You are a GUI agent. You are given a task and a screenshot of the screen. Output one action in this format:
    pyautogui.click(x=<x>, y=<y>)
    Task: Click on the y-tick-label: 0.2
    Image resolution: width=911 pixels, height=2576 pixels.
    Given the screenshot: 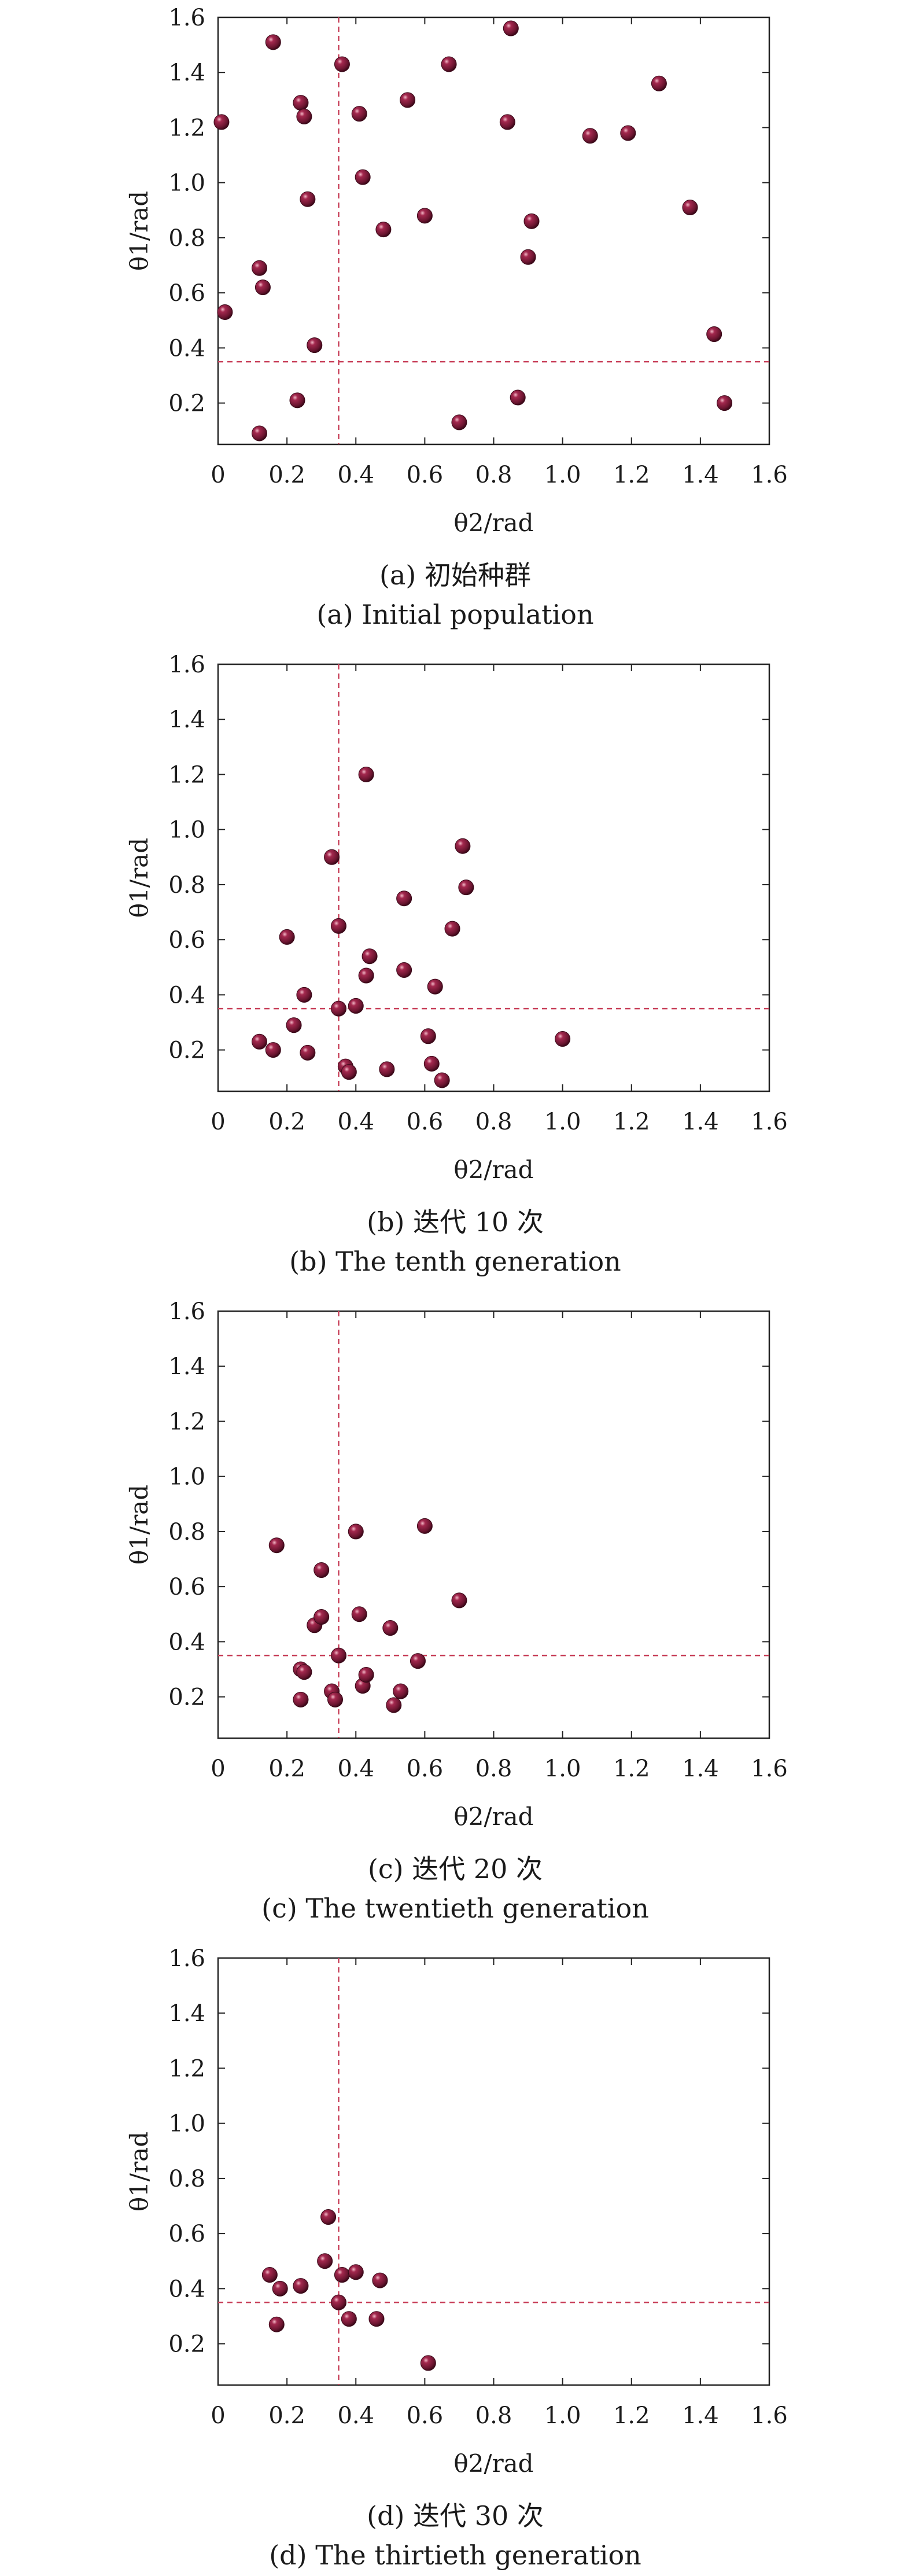 What is the action you would take?
    pyautogui.click(x=186, y=1050)
    